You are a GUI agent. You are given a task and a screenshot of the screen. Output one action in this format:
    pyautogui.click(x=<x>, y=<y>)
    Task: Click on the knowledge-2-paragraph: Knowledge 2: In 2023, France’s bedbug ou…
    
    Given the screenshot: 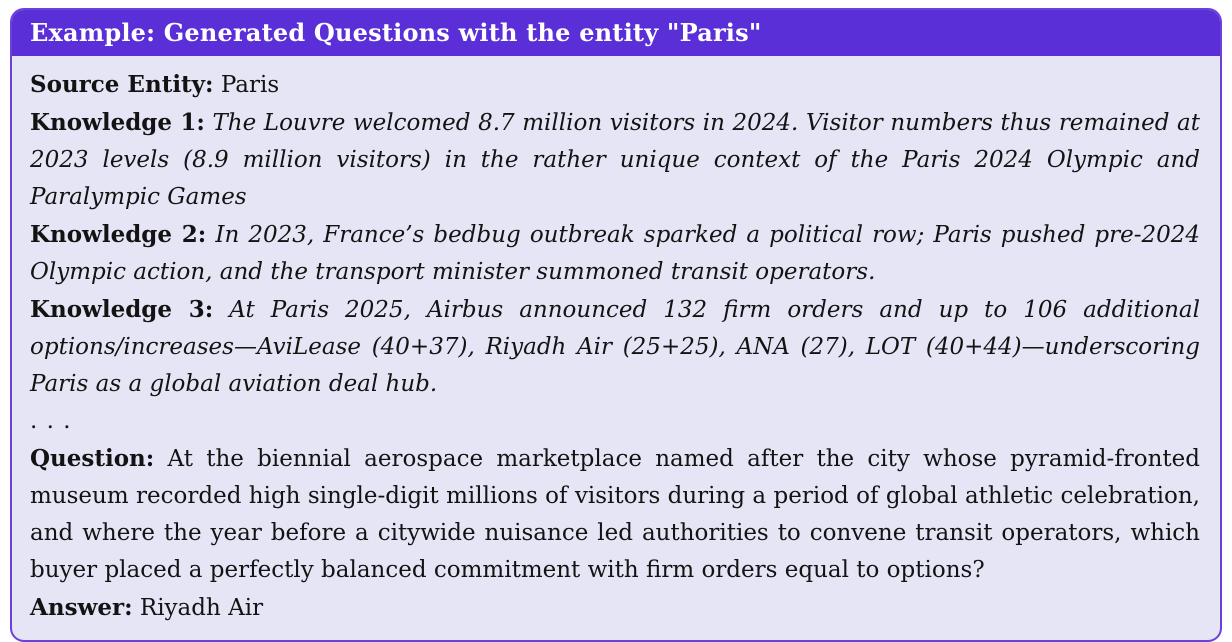 What is the action you would take?
    pyautogui.click(x=615, y=253)
    